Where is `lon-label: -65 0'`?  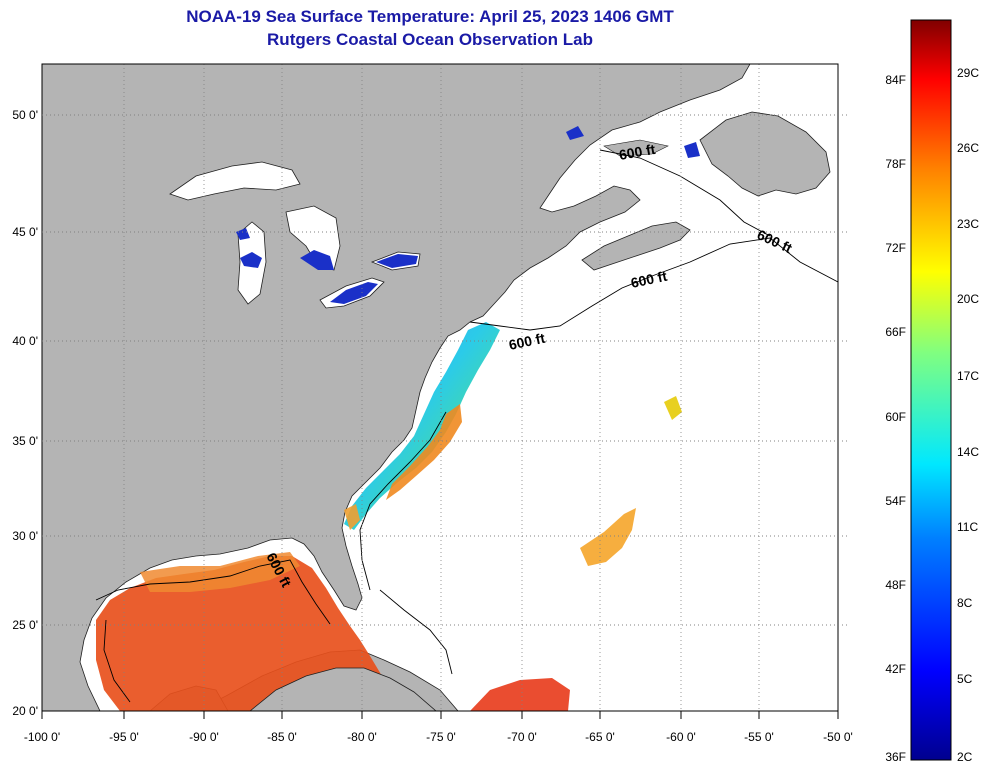 lon-label: -65 0' is located at coordinates (600, 737).